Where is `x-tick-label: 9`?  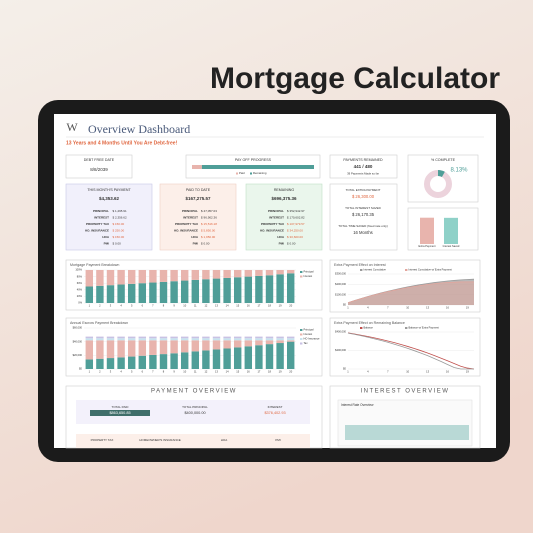 x-tick-label: 9 is located at coordinates (174, 306).